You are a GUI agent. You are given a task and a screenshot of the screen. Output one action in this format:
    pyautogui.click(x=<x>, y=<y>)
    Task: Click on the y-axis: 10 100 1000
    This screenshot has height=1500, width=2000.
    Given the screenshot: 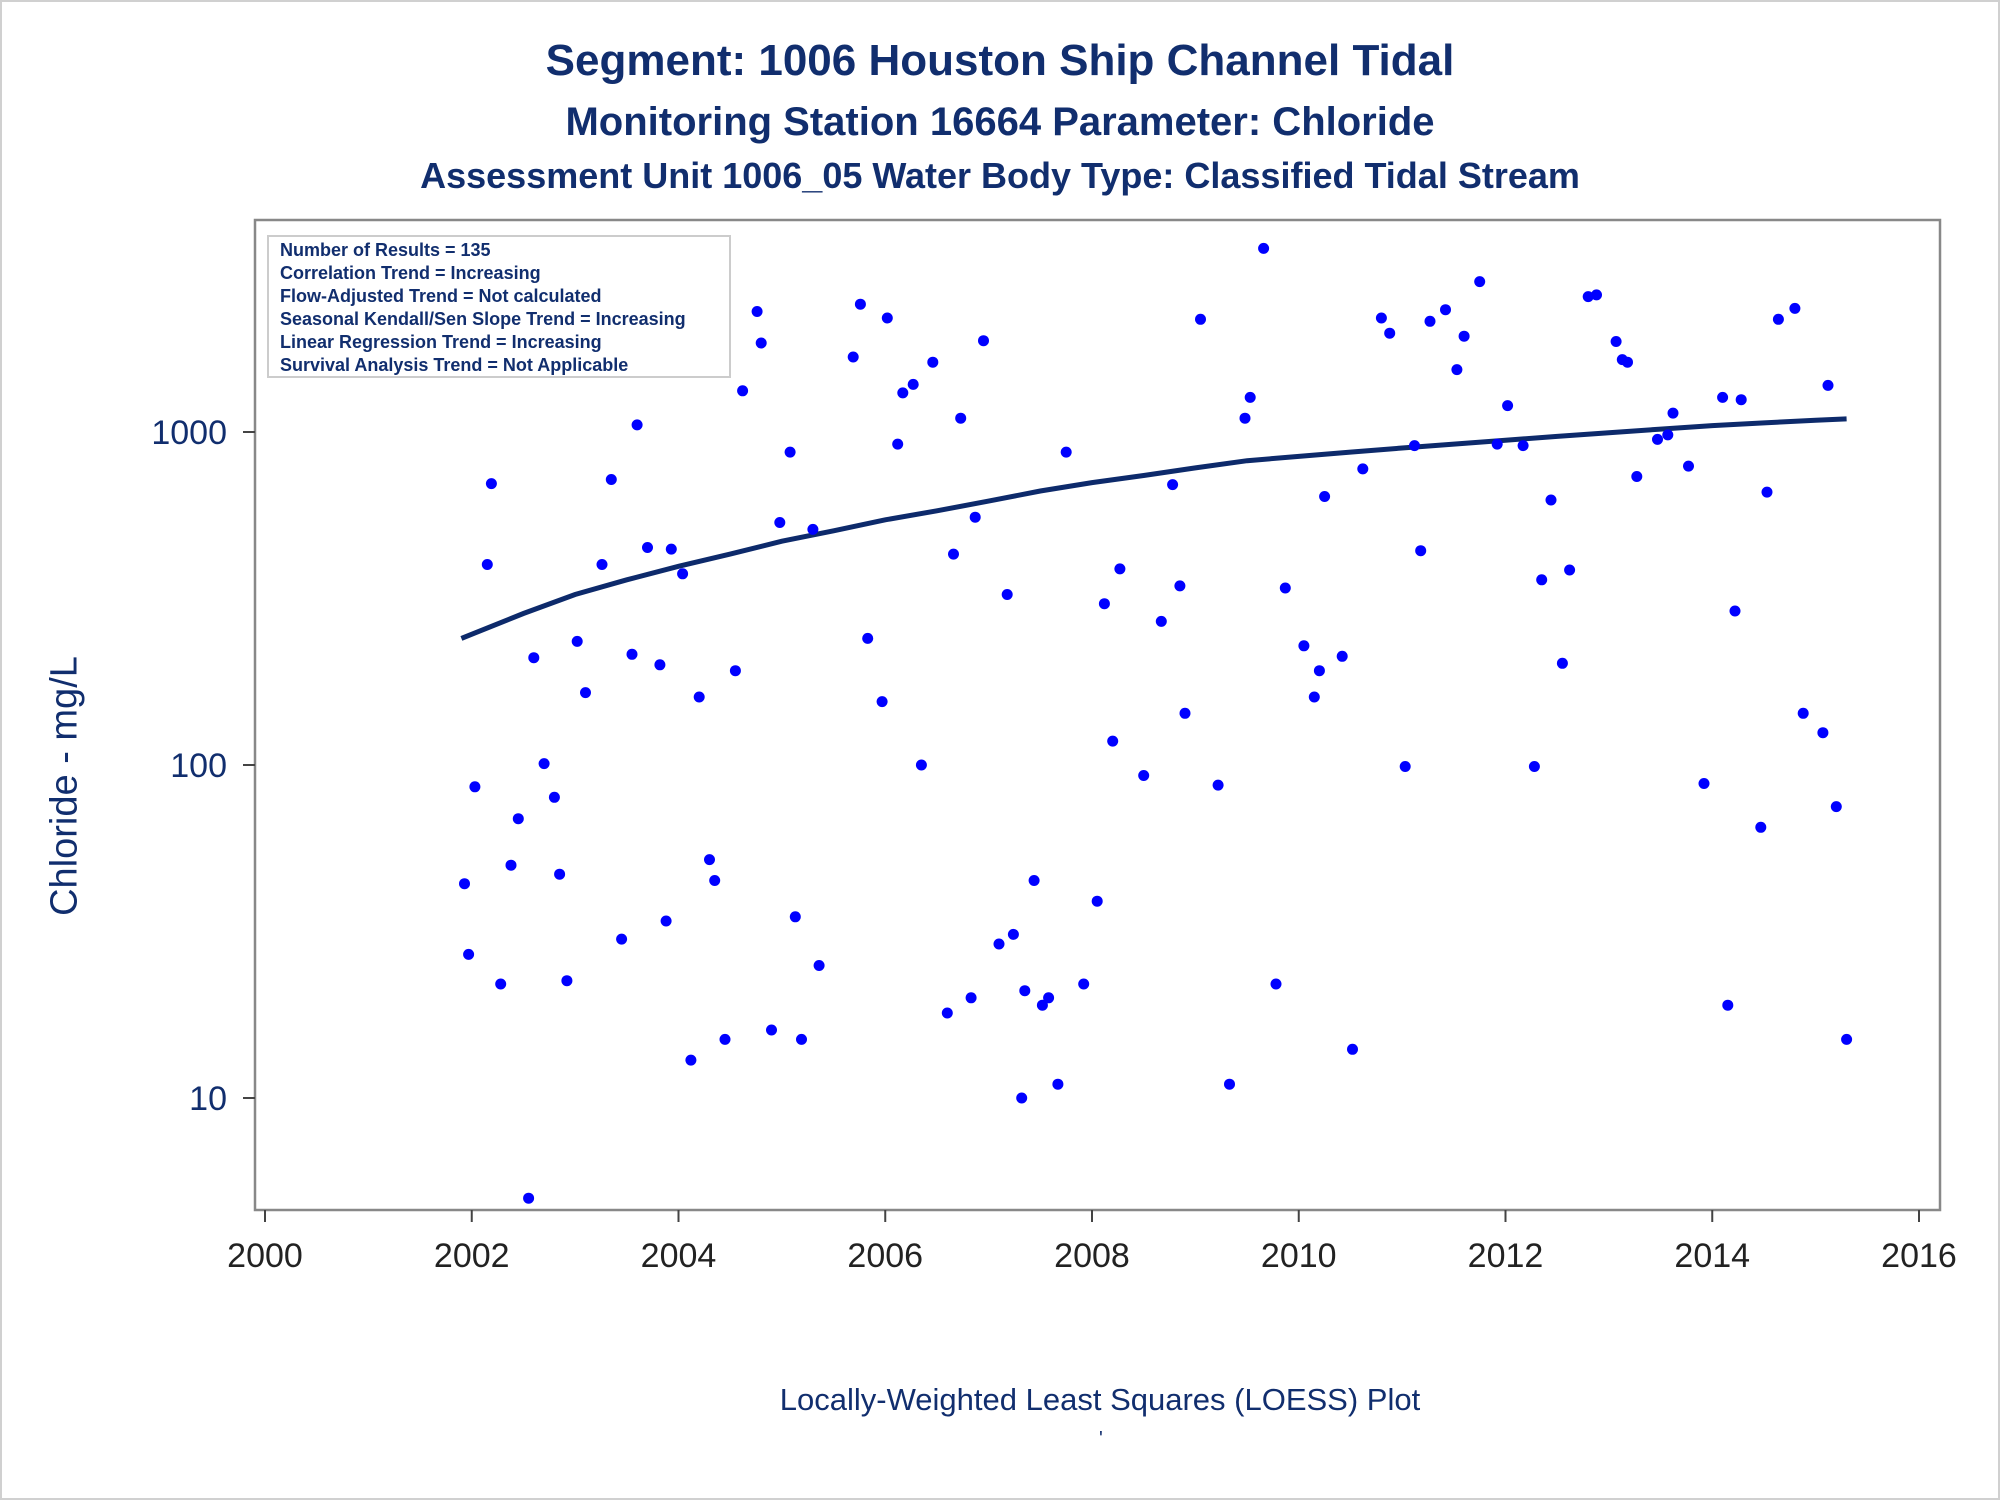 What is the action you would take?
    pyautogui.click(x=203, y=766)
    